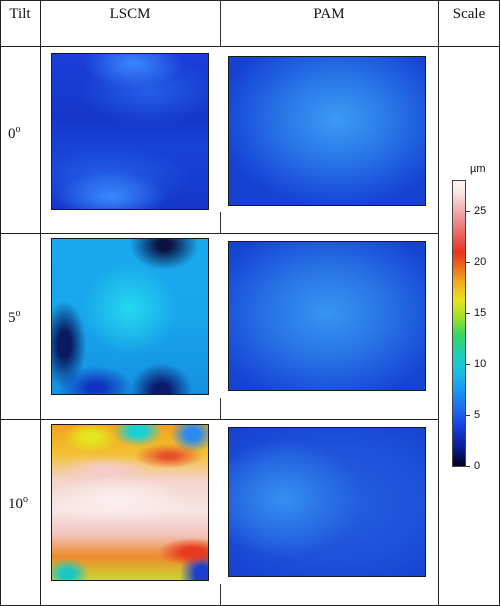  What do you see at coordinates (469, 14) in the screenshot?
I see `header-scale: Scale` at bounding box center [469, 14].